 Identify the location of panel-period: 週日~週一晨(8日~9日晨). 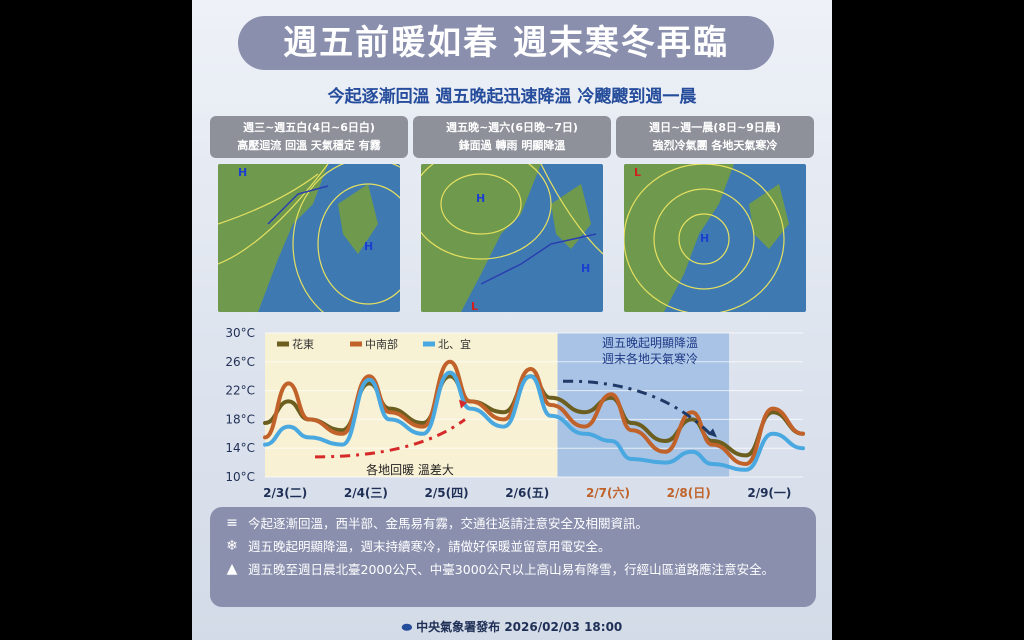
(715, 127).